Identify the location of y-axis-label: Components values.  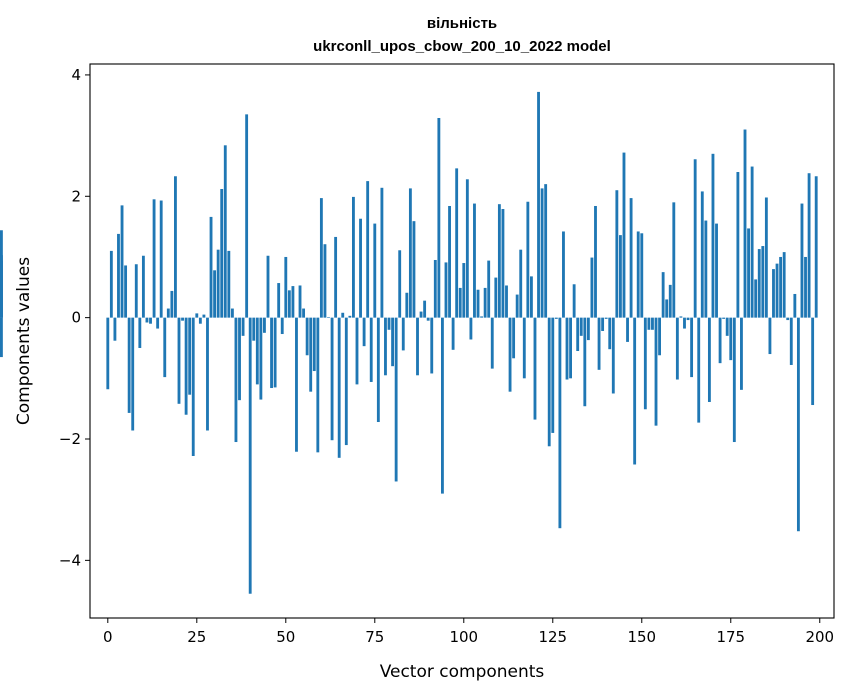
(24, 341).